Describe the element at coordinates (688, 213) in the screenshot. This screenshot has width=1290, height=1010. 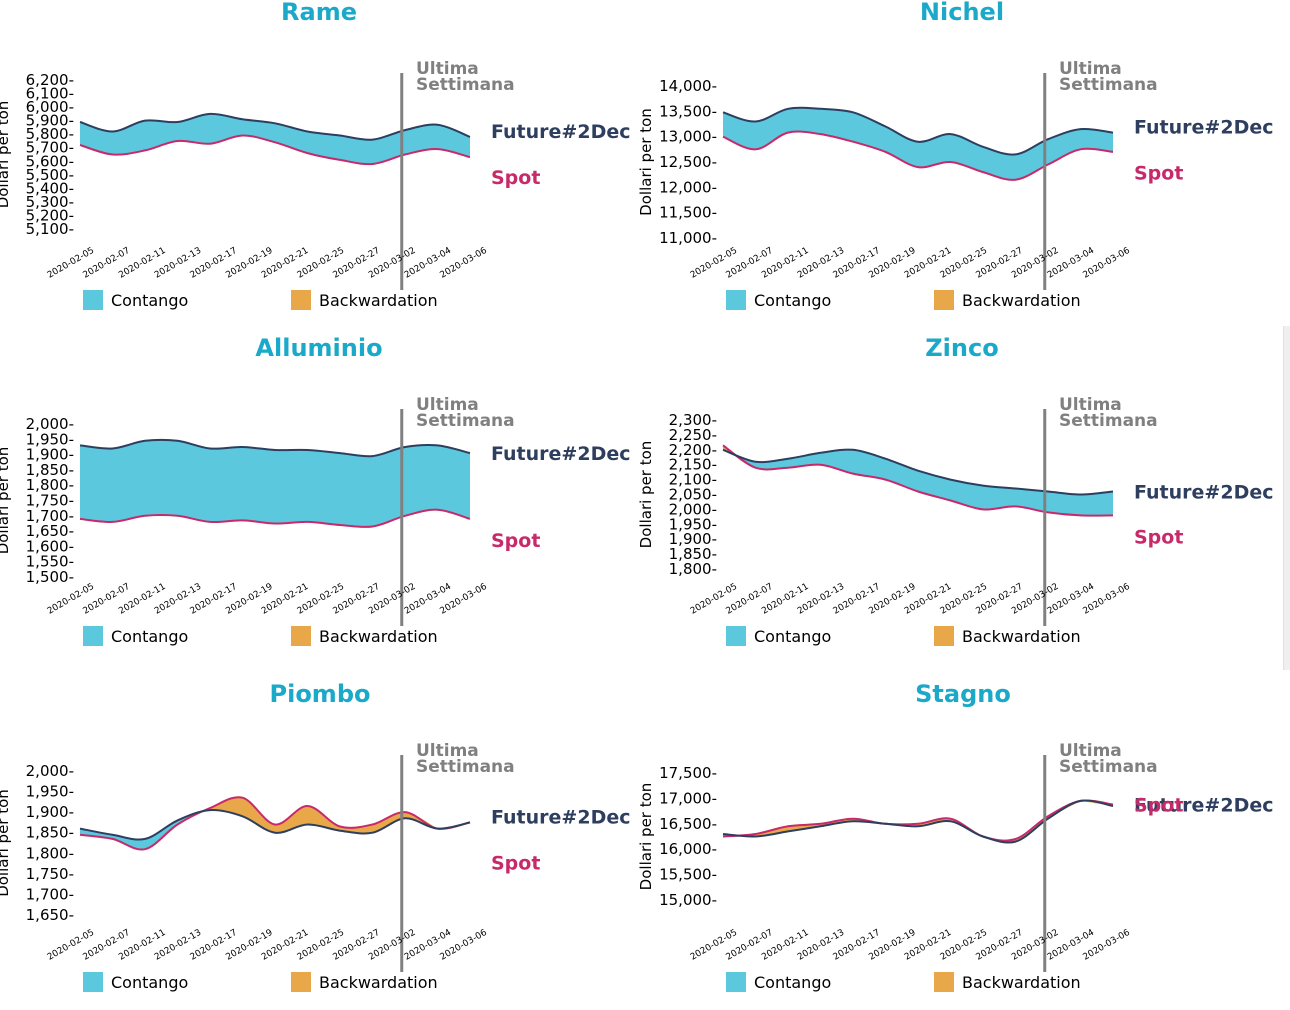
I see `y-tick-label: 11,500-` at that location.